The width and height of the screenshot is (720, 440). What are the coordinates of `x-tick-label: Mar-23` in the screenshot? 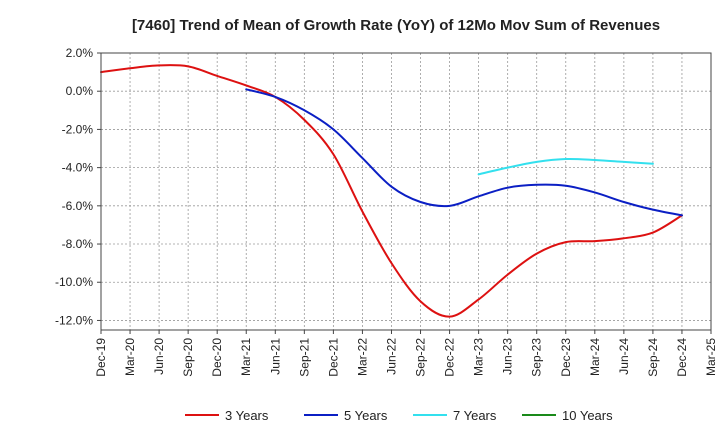 It's located at (479, 357).